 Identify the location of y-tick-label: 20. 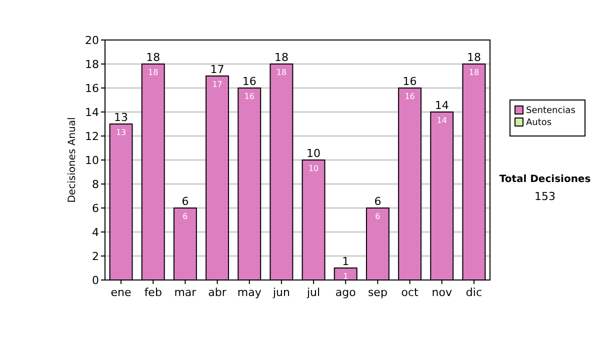
(92, 40).